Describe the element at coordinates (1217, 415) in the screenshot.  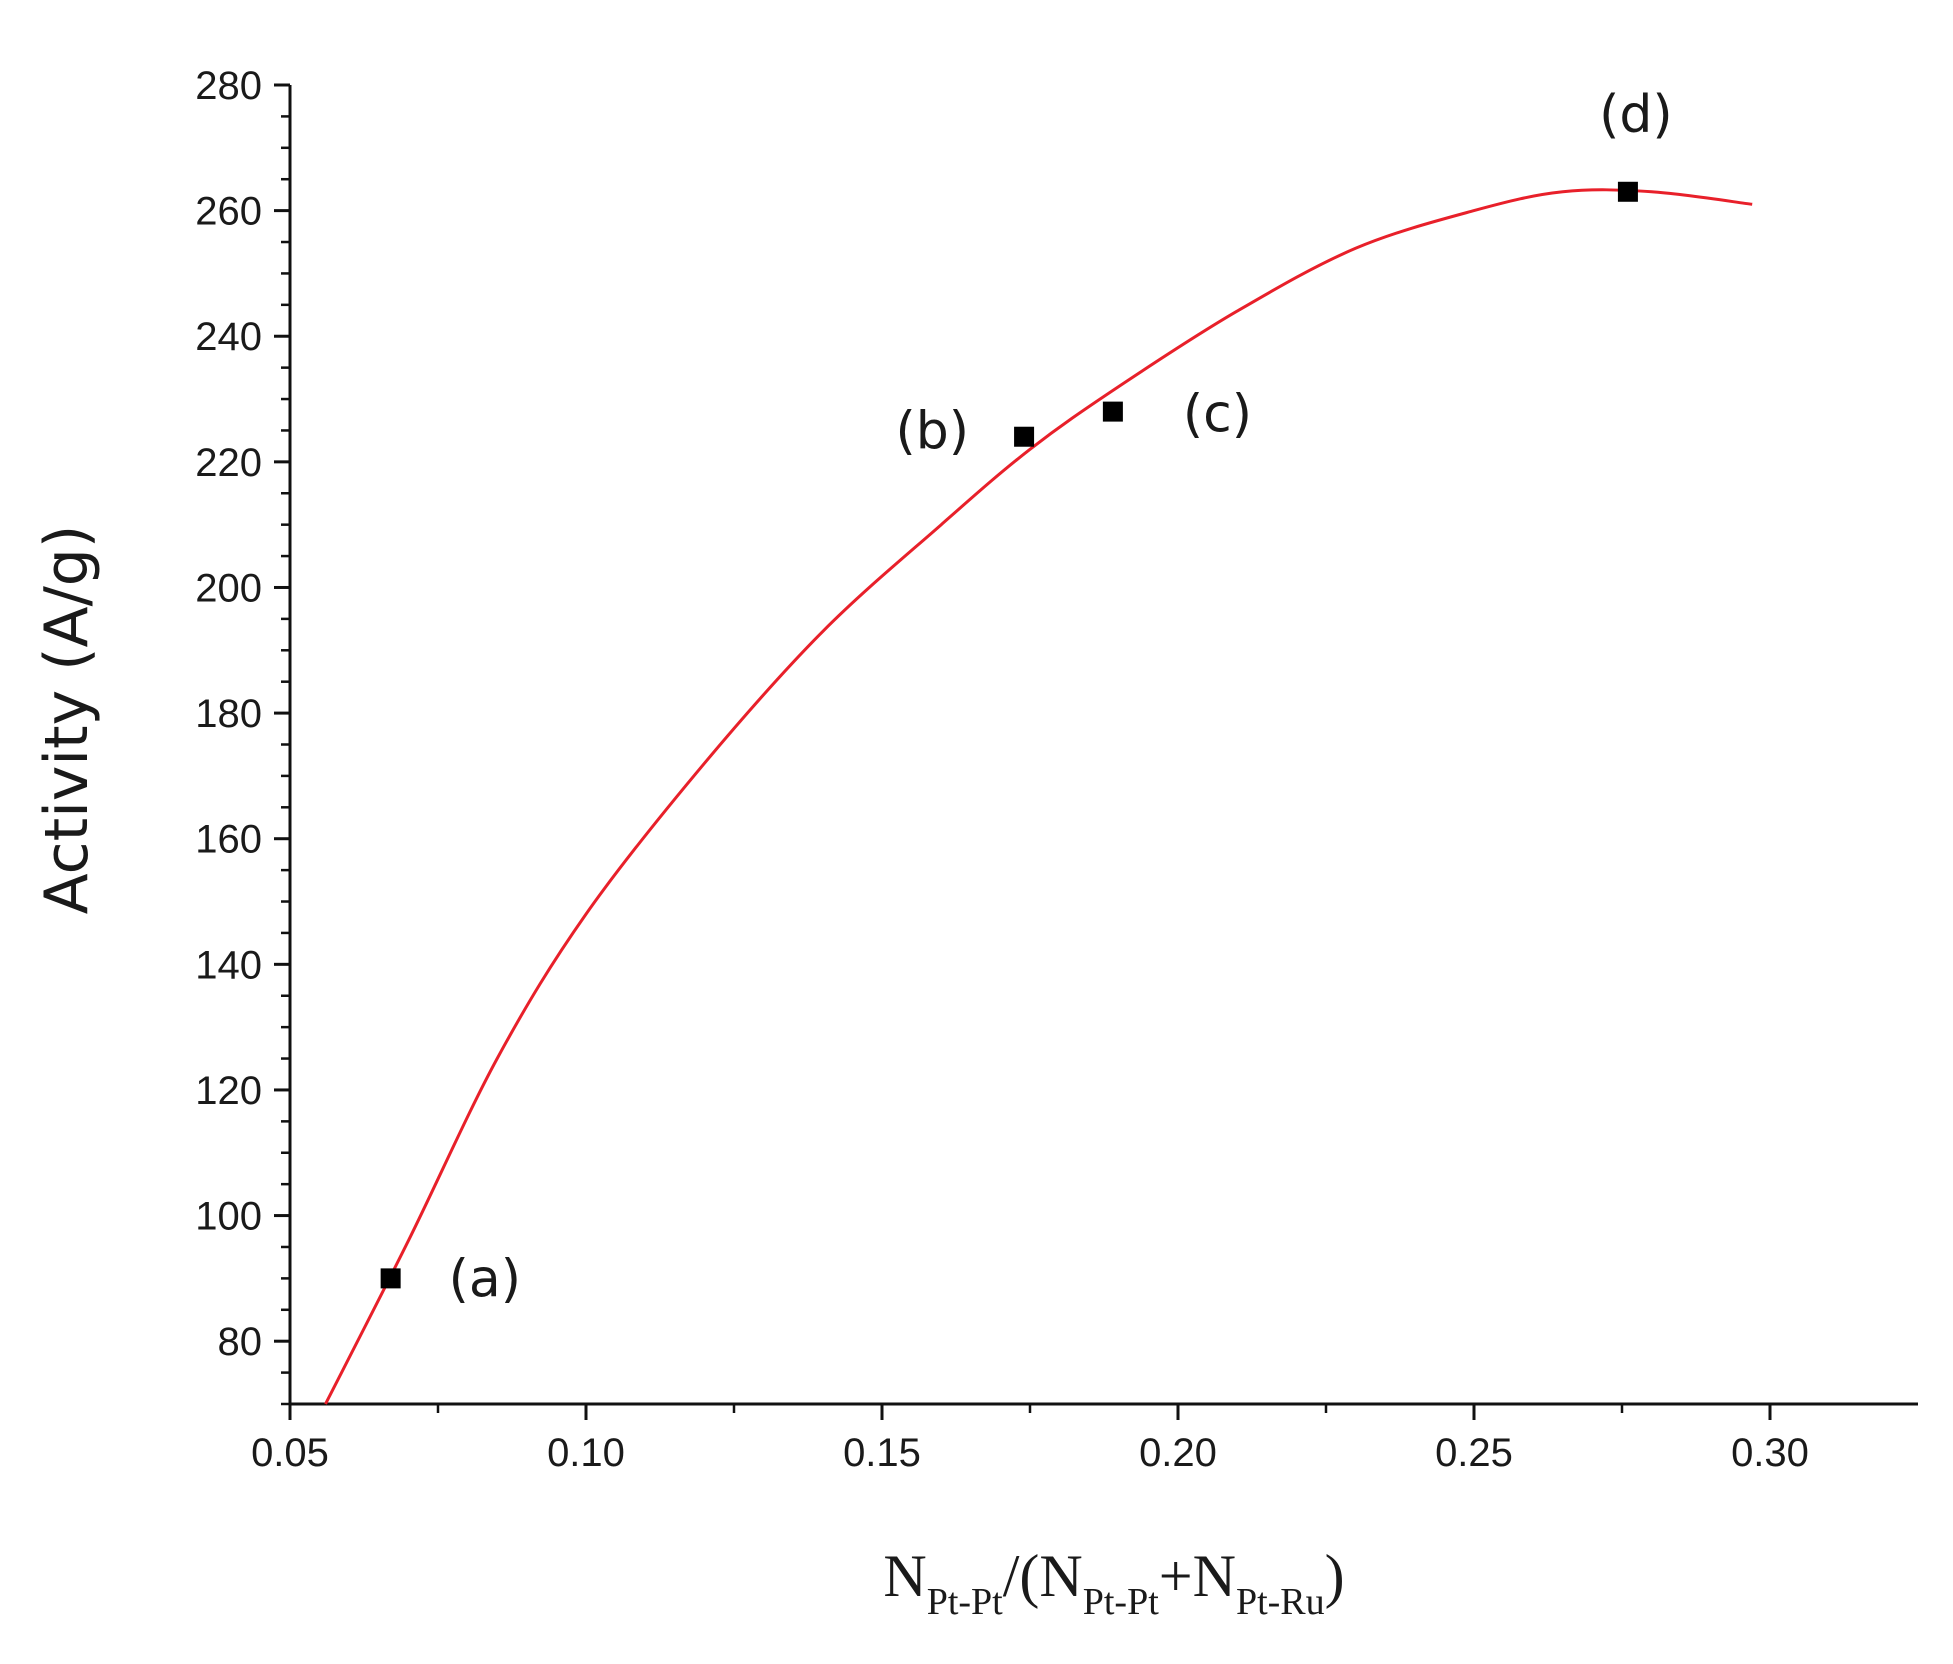
I see `data-point-label: (c)` at that location.